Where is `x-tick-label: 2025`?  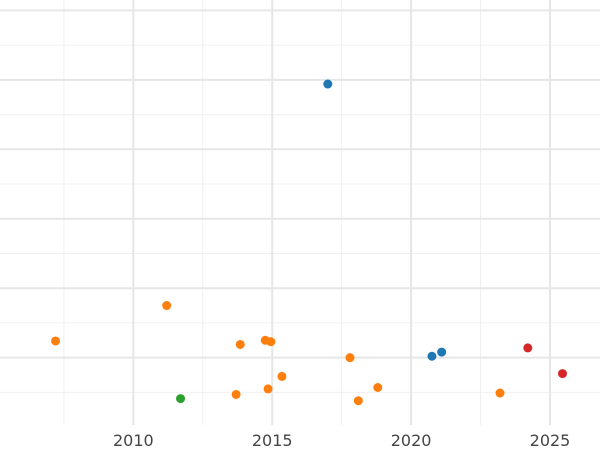 x-tick-label: 2025 is located at coordinates (550, 440).